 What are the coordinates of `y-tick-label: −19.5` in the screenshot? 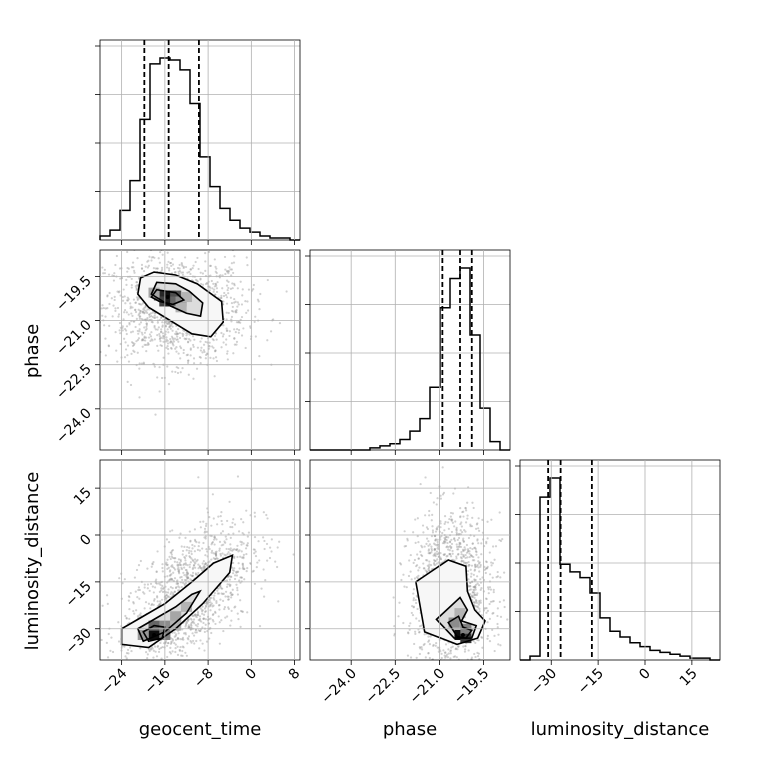 It's located at (74, 294).